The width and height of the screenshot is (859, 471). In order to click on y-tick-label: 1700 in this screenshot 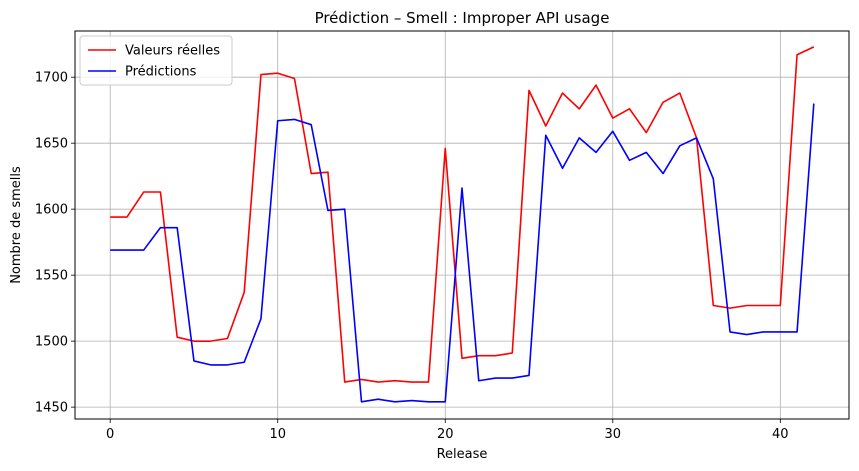, I will do `click(51, 78)`.